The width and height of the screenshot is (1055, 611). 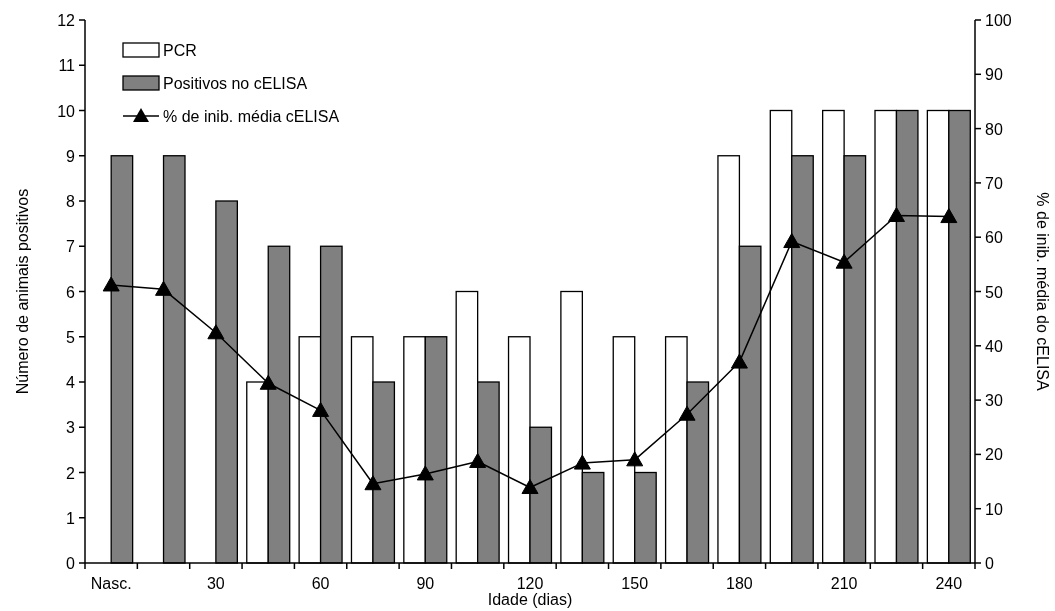 What do you see at coordinates (71, 428) in the screenshot?
I see `y-tick-label: 3` at bounding box center [71, 428].